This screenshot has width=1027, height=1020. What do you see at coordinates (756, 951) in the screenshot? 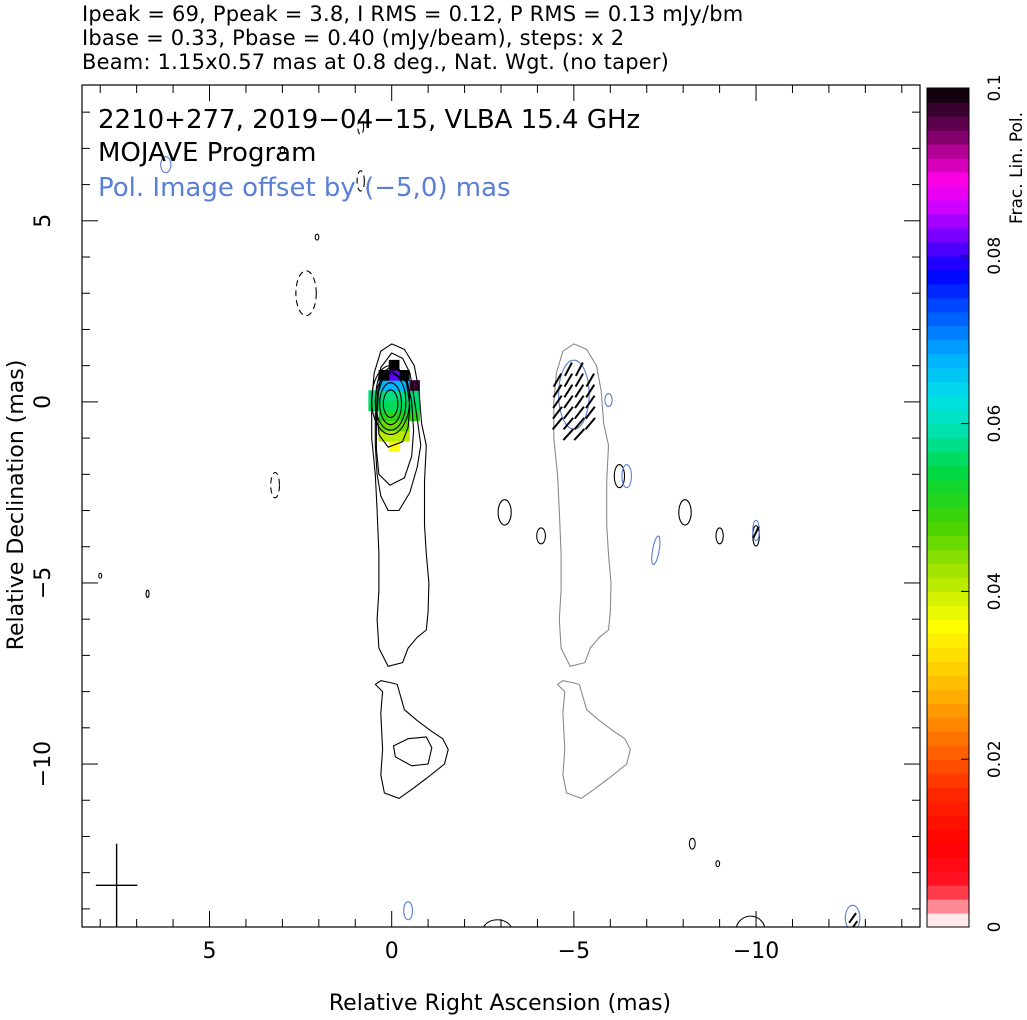
I see `x-tick-label: −10` at bounding box center [756, 951].